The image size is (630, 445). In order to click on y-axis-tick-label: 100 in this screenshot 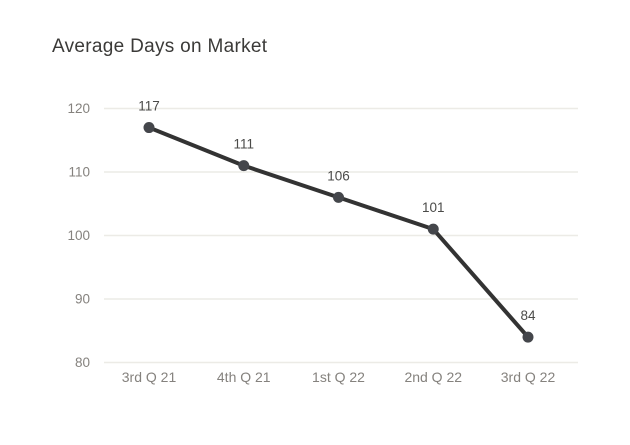, I will do `click(78, 235)`.